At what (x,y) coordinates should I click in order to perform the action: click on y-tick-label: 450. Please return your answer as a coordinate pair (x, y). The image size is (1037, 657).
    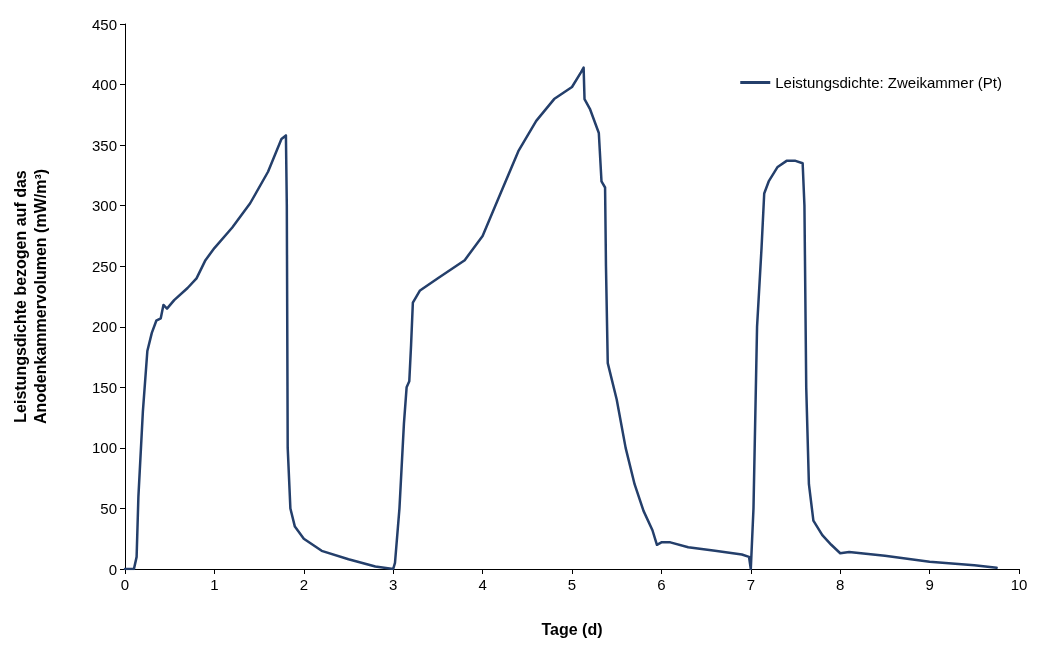
    Looking at the image, I should click on (104, 24).